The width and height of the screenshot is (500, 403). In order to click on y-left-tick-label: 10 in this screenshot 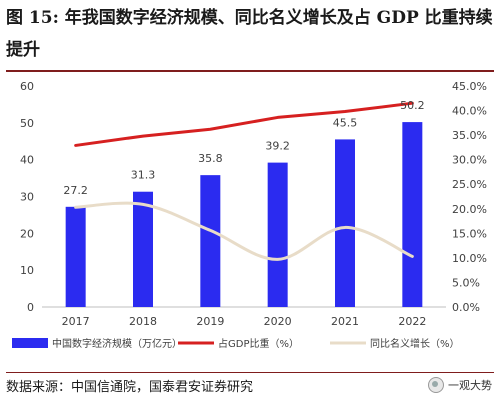, I will do `click(27, 270)`.